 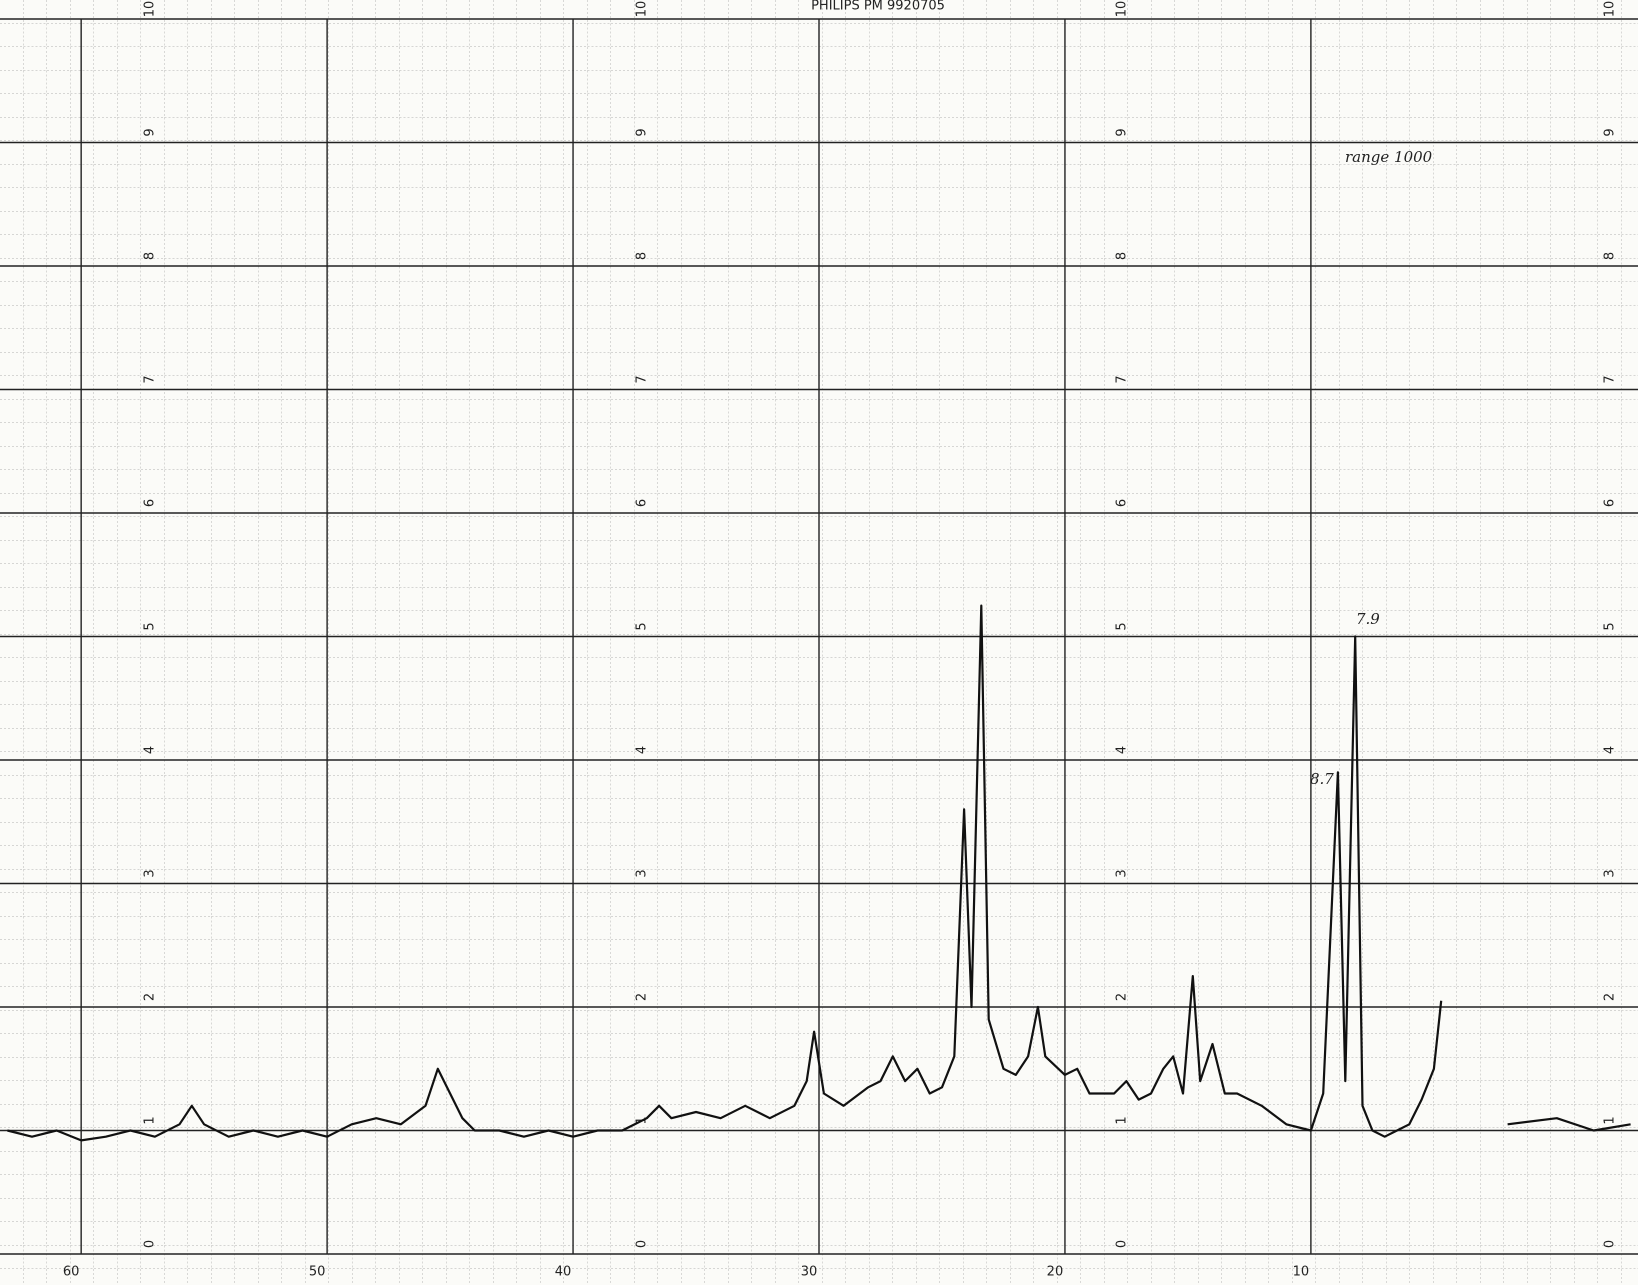 What do you see at coordinates (71, 1272) in the screenshot?
I see `x-tick-label: 60` at bounding box center [71, 1272].